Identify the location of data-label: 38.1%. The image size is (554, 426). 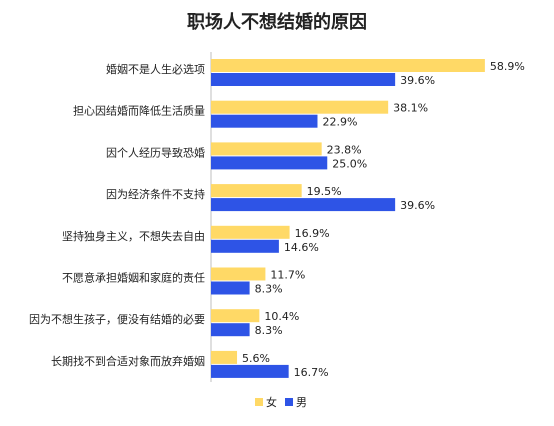
(410, 108).